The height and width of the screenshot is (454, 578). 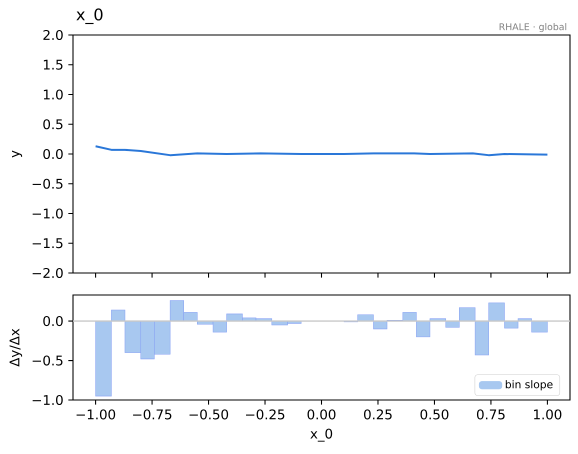 I want to click on x-tick-label: −0.75, so click(x=152, y=414).